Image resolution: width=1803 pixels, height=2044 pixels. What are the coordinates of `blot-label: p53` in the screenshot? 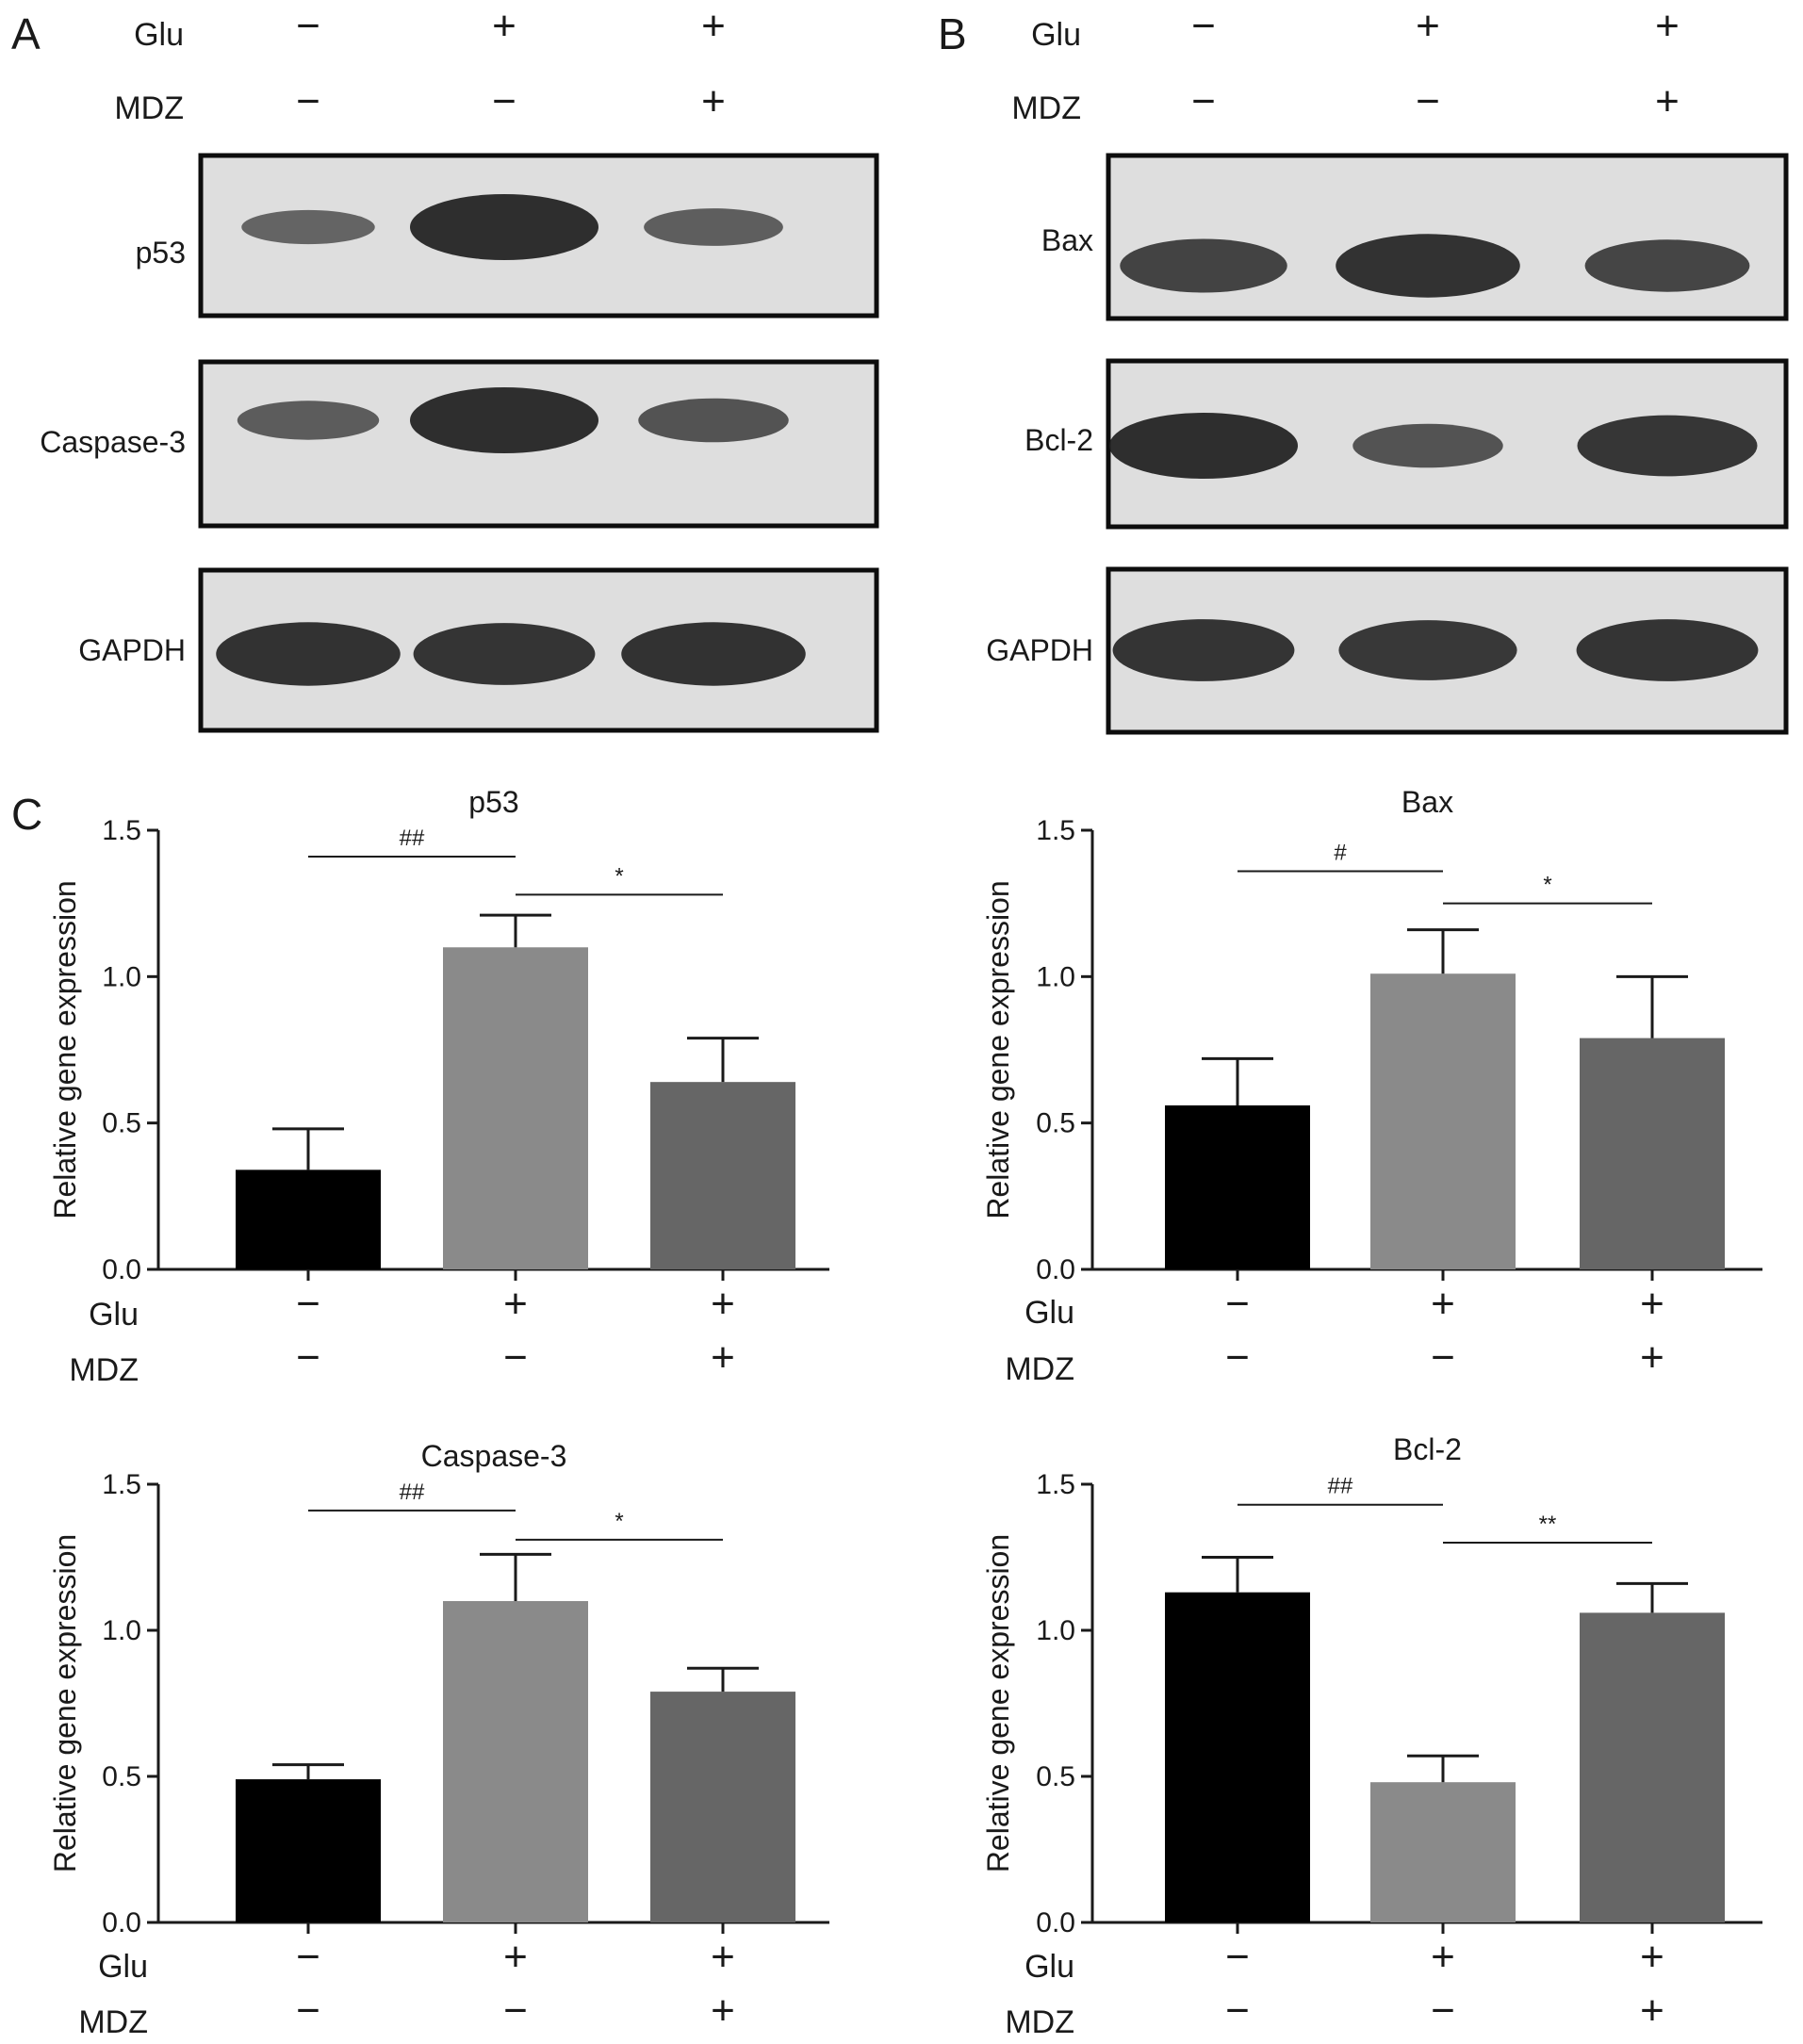 It's located at (161, 253).